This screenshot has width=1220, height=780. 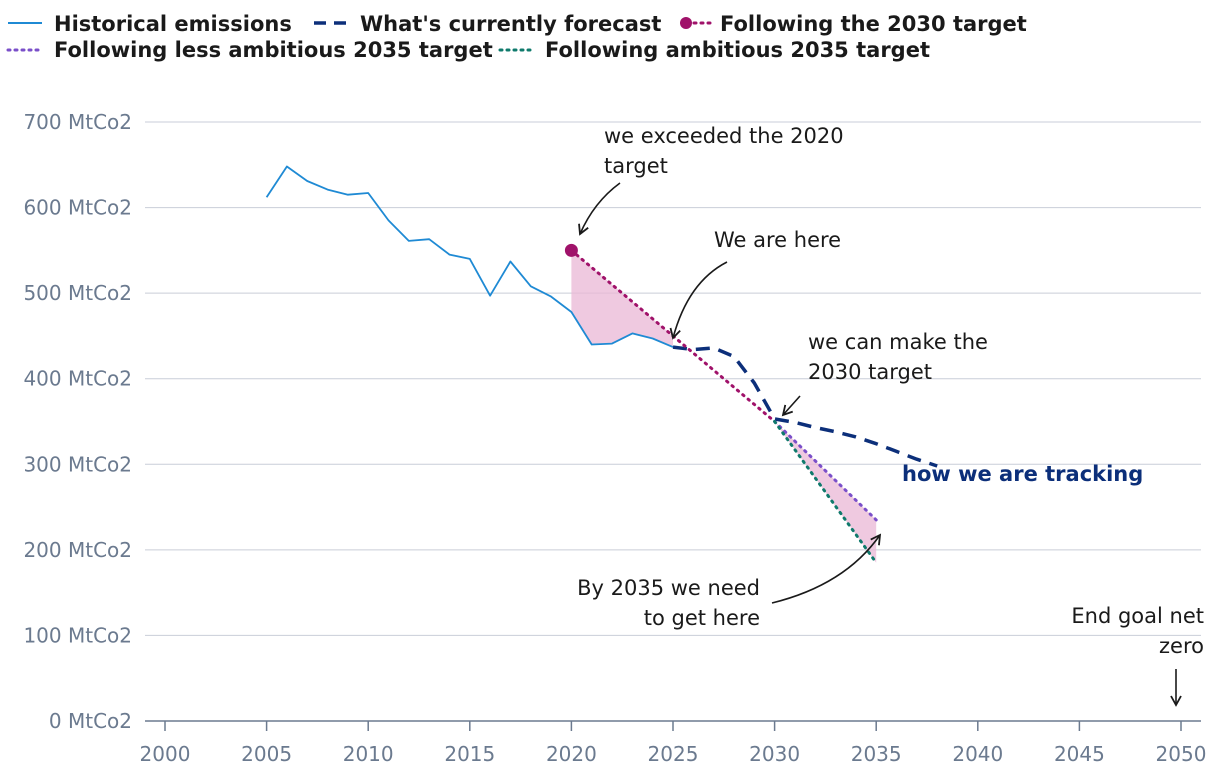 I want to click on legend-label: What's currently forecast, so click(x=510, y=24).